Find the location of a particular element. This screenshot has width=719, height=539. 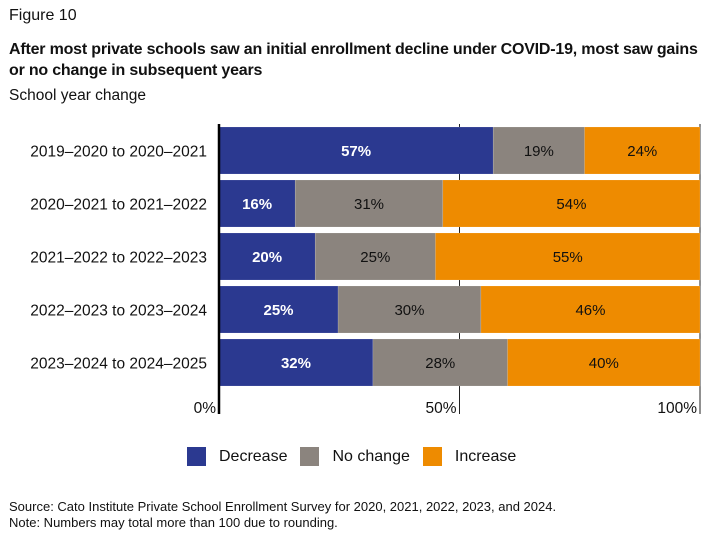

category-label: 2021–2022 to 2022–2023 is located at coordinates (118, 258).